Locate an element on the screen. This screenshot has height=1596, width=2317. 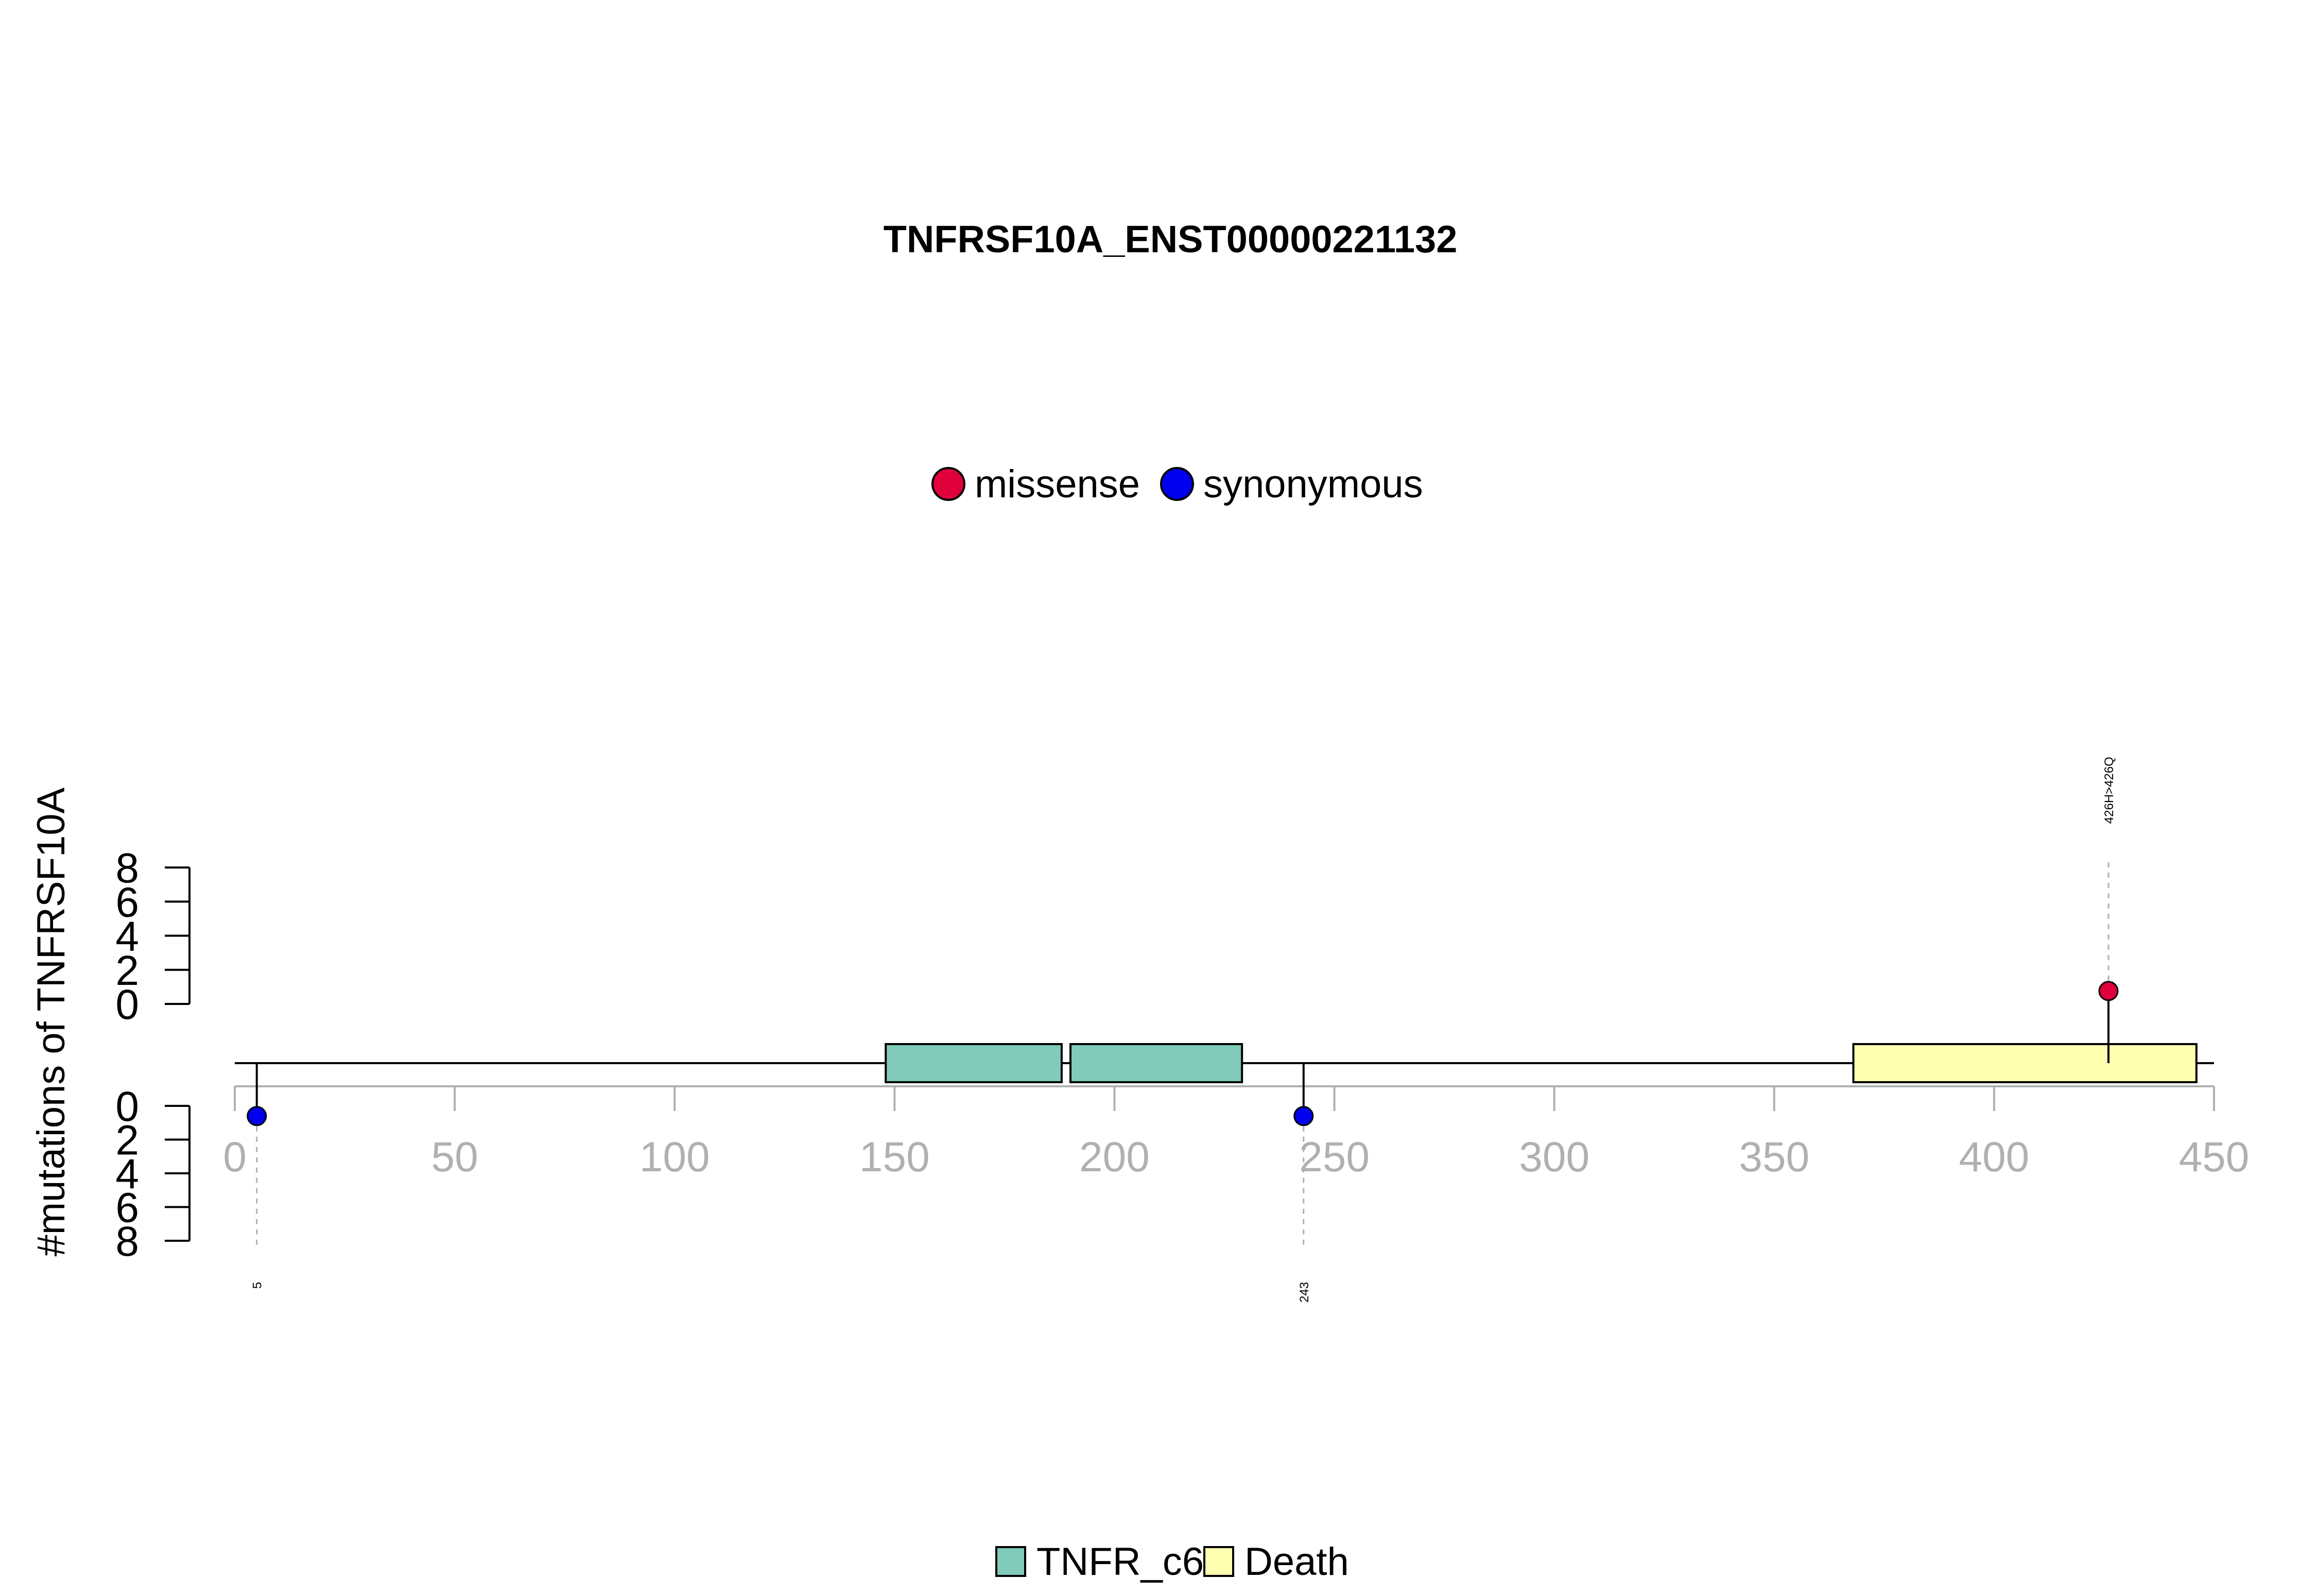
legend-swatch-death is located at coordinates (1218, 1561).